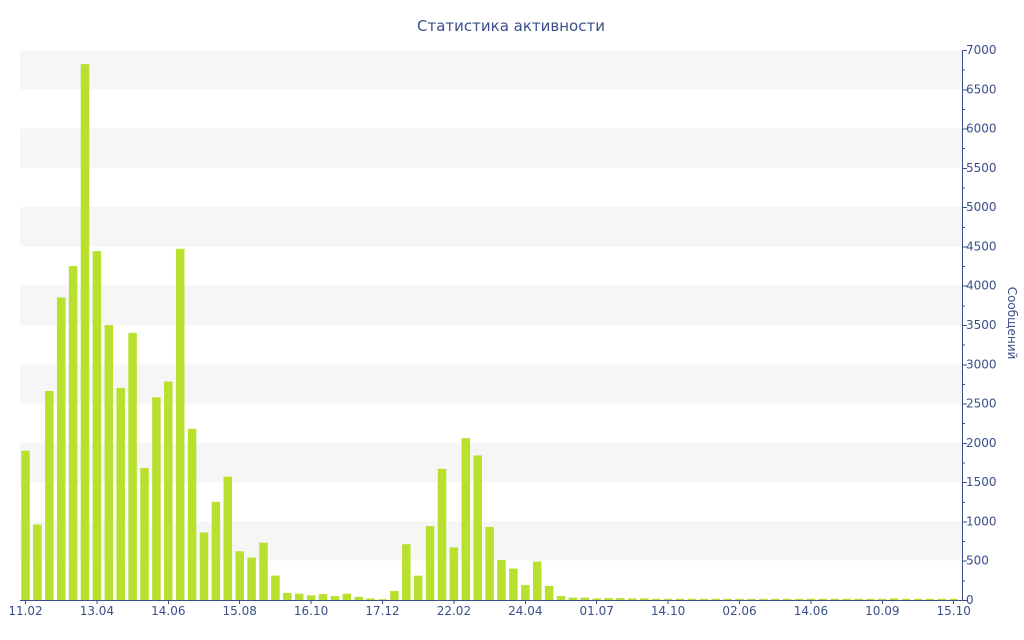  Describe the element at coordinates (882, 611) in the screenshot. I see `x-tick-label: 10.09` at that location.